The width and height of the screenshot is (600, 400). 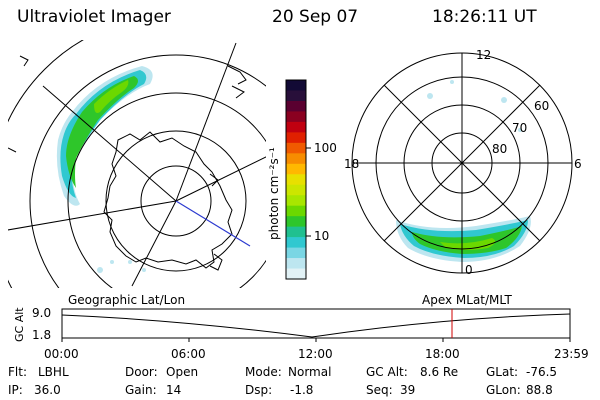 What do you see at coordinates (141, 390) in the screenshot?
I see `gain-key: Gain:` at bounding box center [141, 390].